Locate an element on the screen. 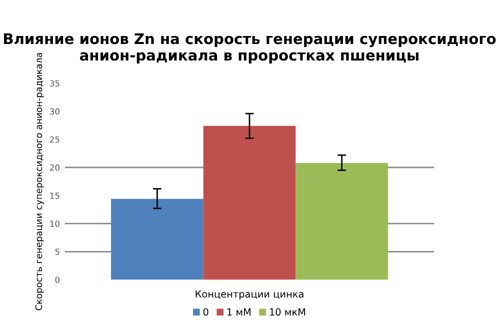  legend-label: 0 is located at coordinates (205, 312).